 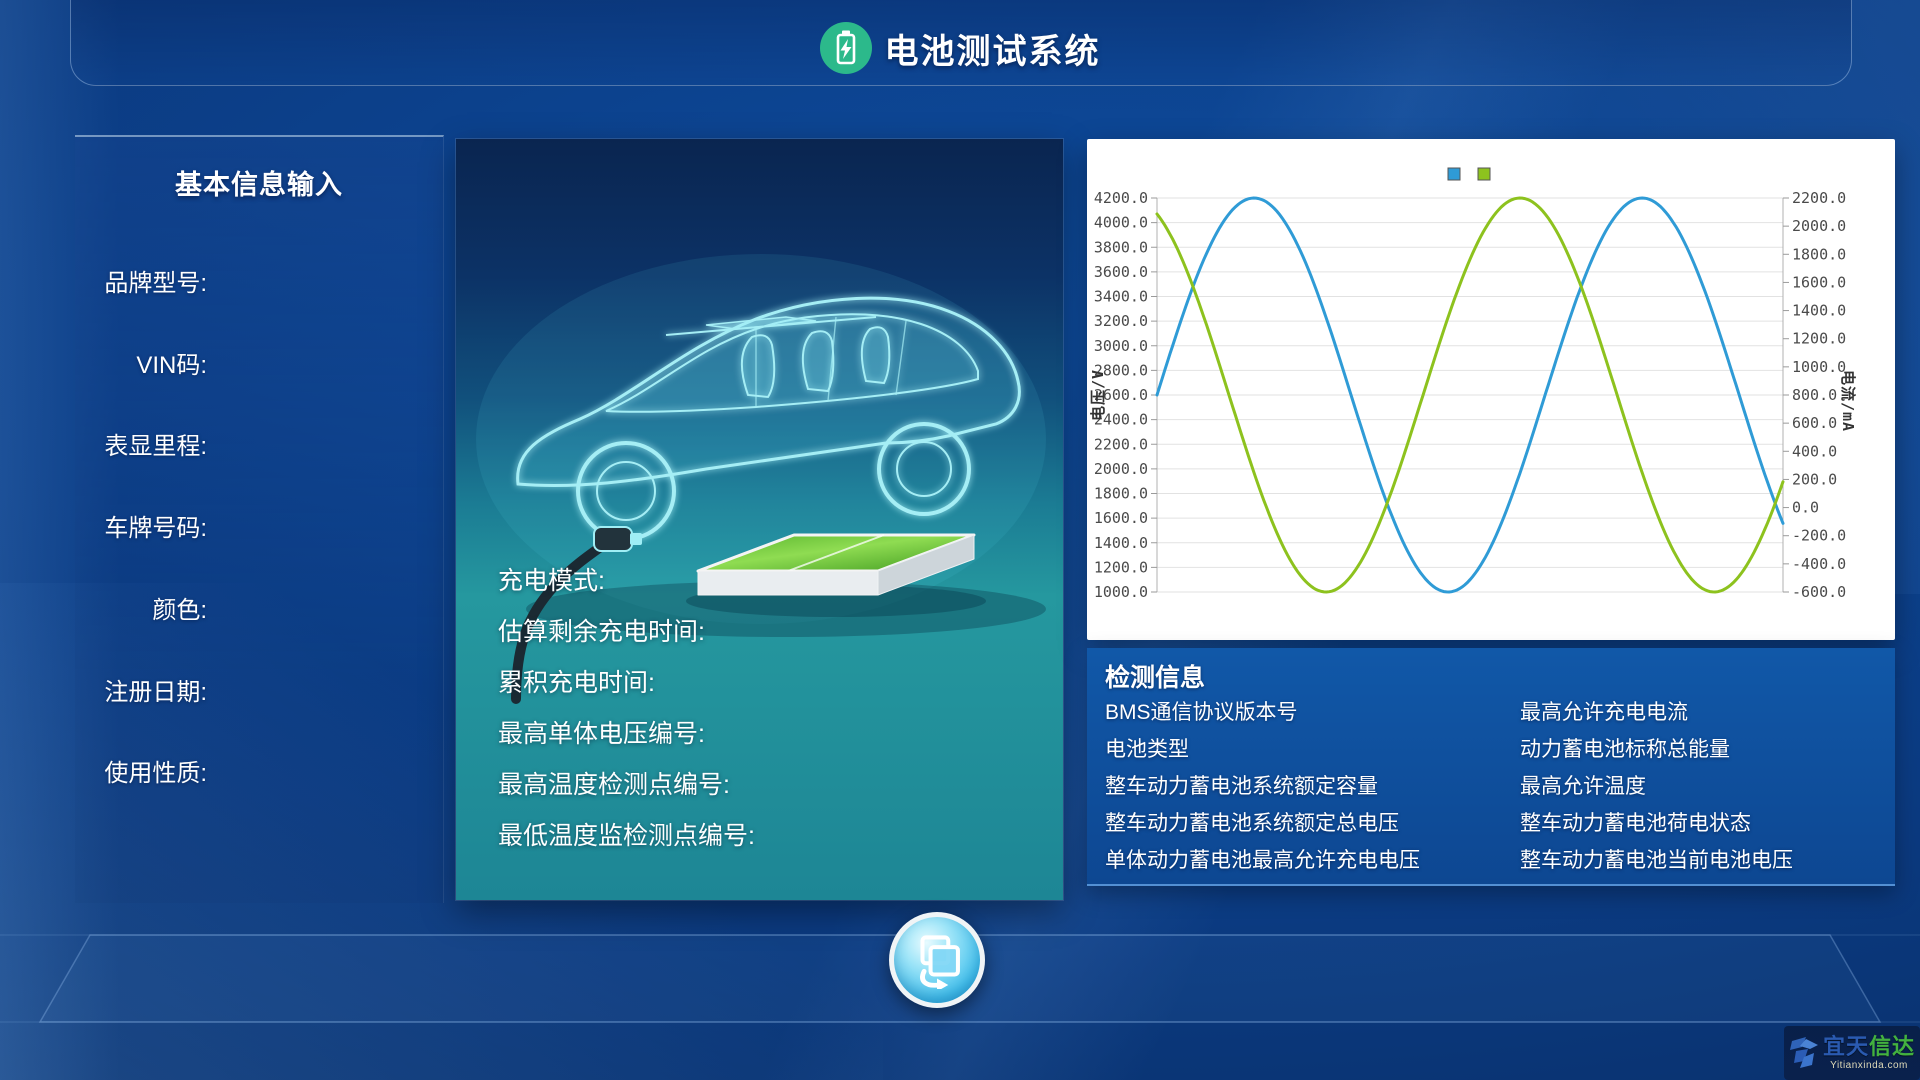 I want to click on vehicle-field-label: 充电模式:, so click(x=551, y=581).